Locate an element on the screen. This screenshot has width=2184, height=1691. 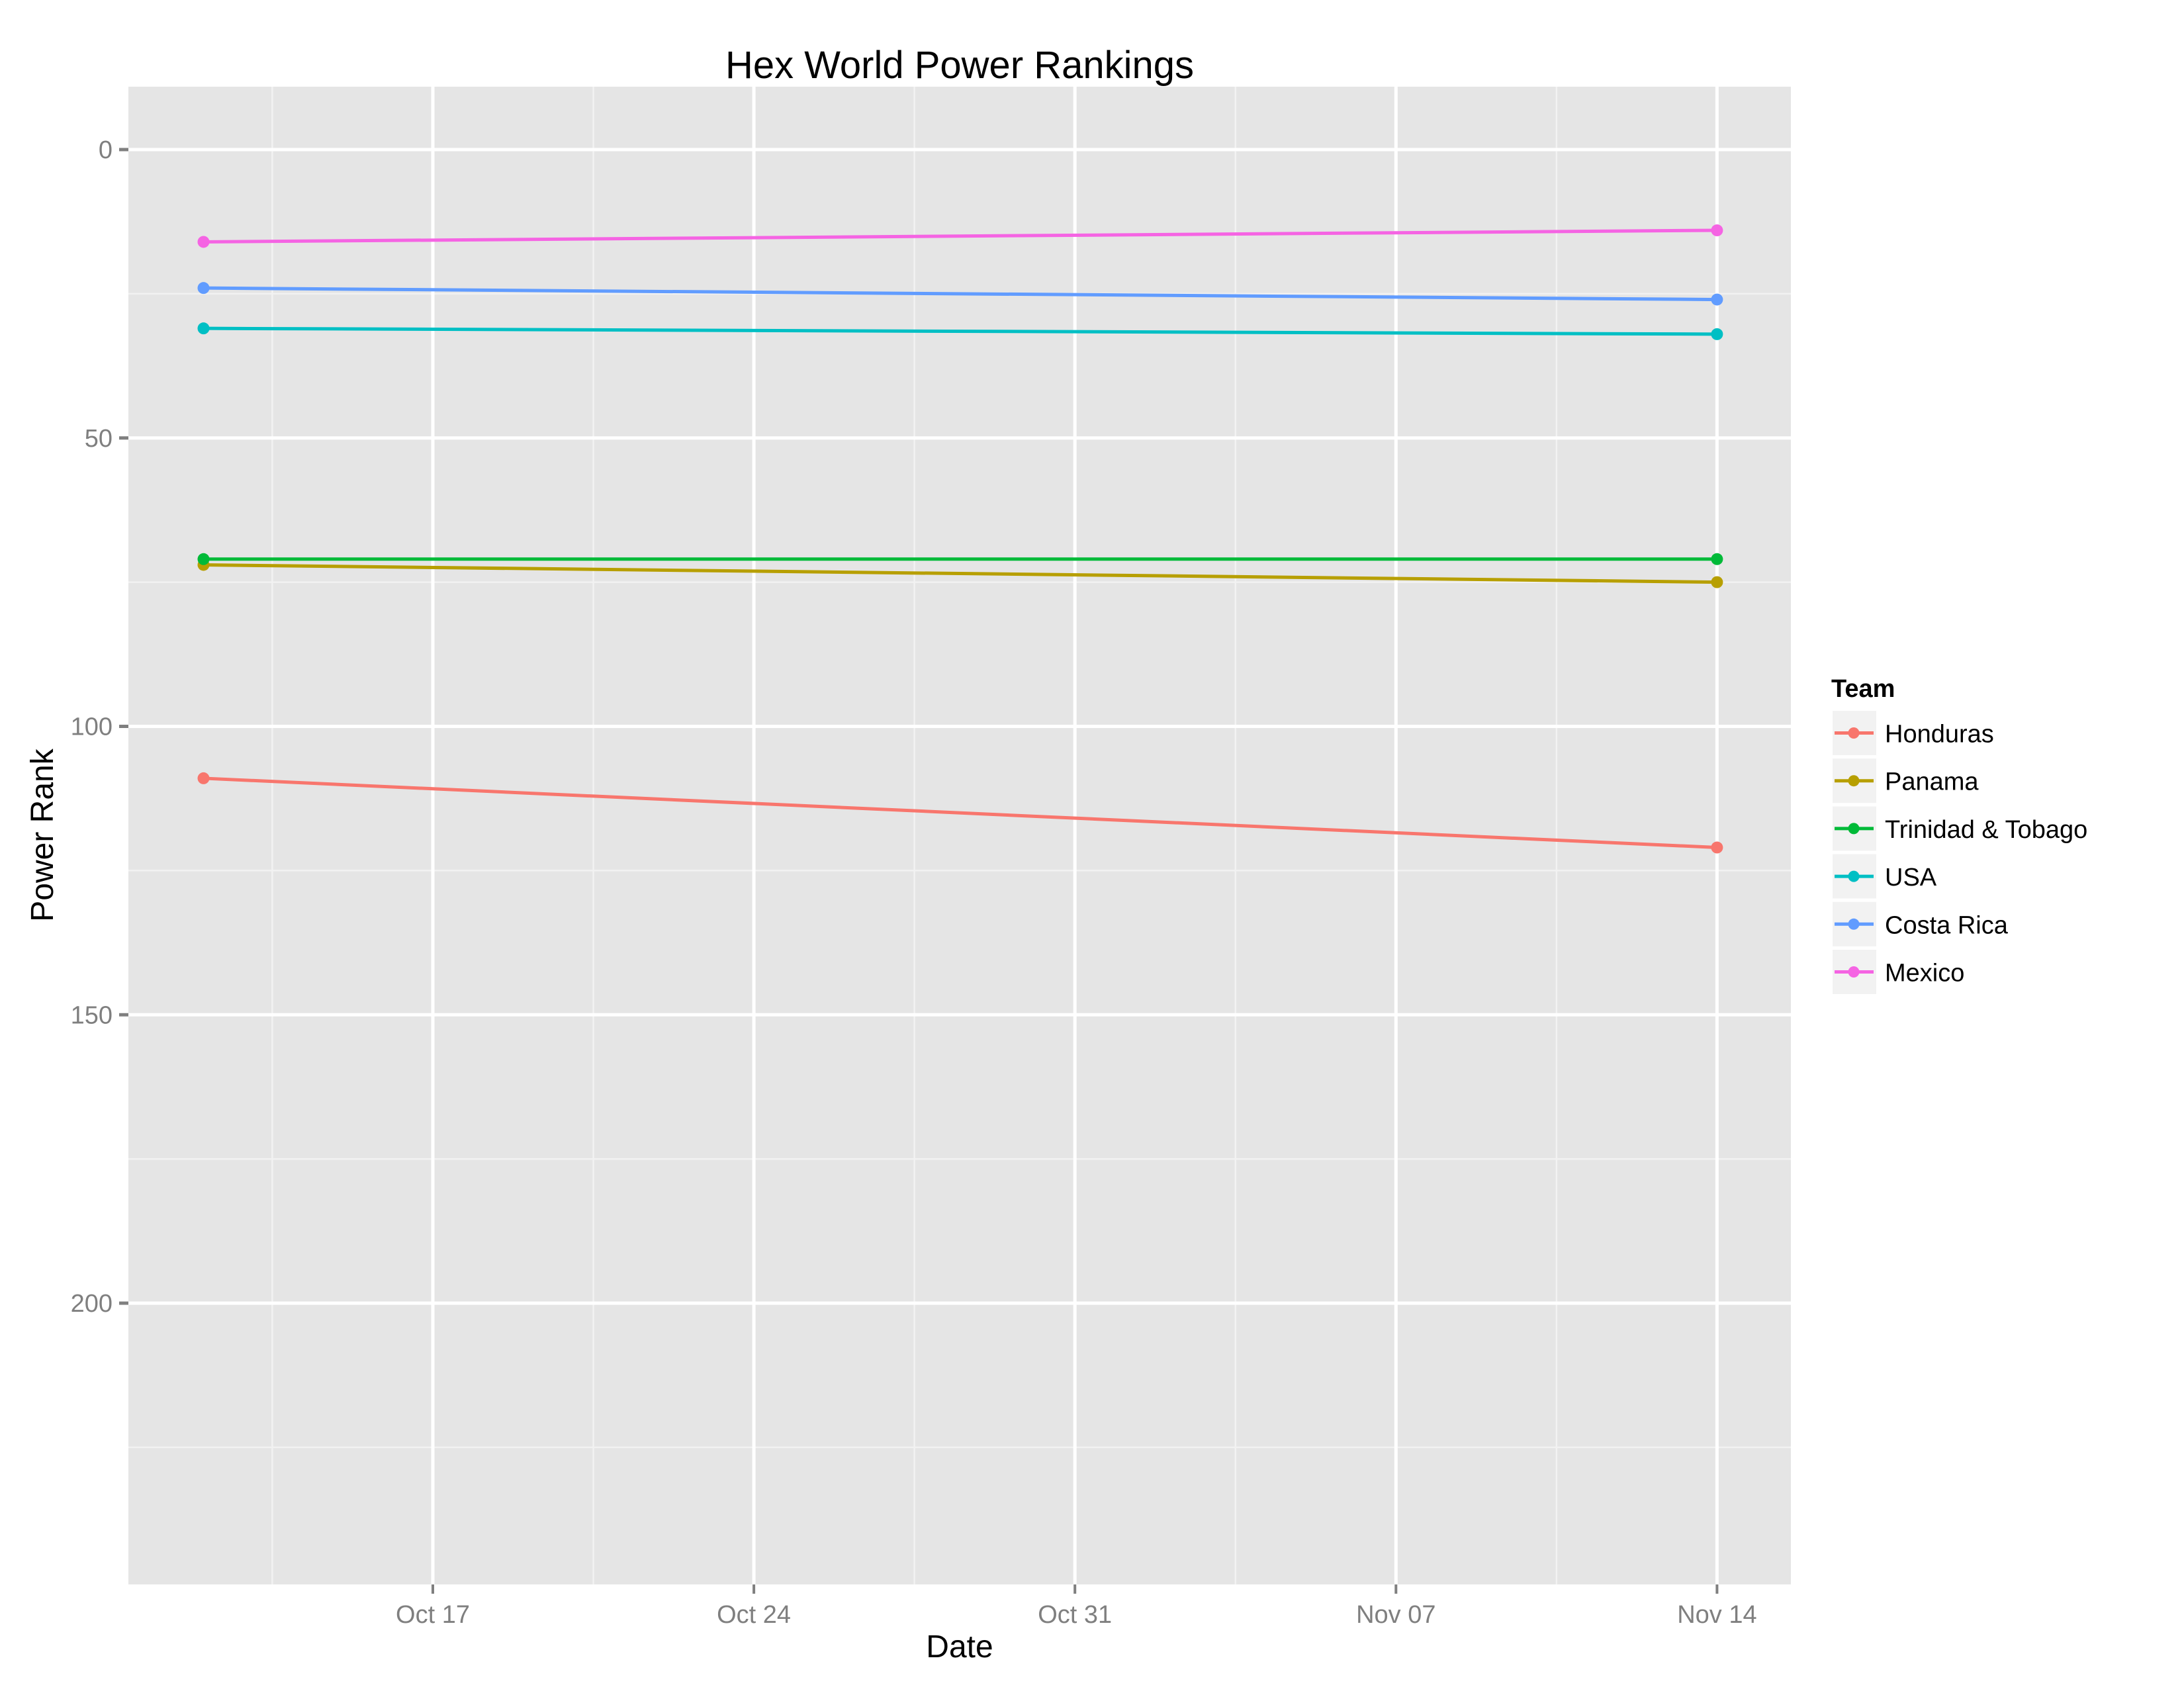
series-costa-rica is located at coordinates (960, 294).